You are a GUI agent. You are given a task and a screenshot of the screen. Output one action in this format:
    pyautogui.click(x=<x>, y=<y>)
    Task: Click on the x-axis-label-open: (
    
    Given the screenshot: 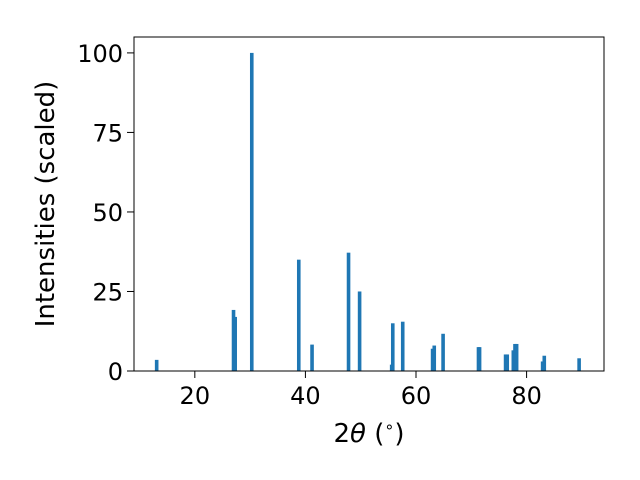 What is the action you would take?
    pyautogui.click(x=375, y=434)
    